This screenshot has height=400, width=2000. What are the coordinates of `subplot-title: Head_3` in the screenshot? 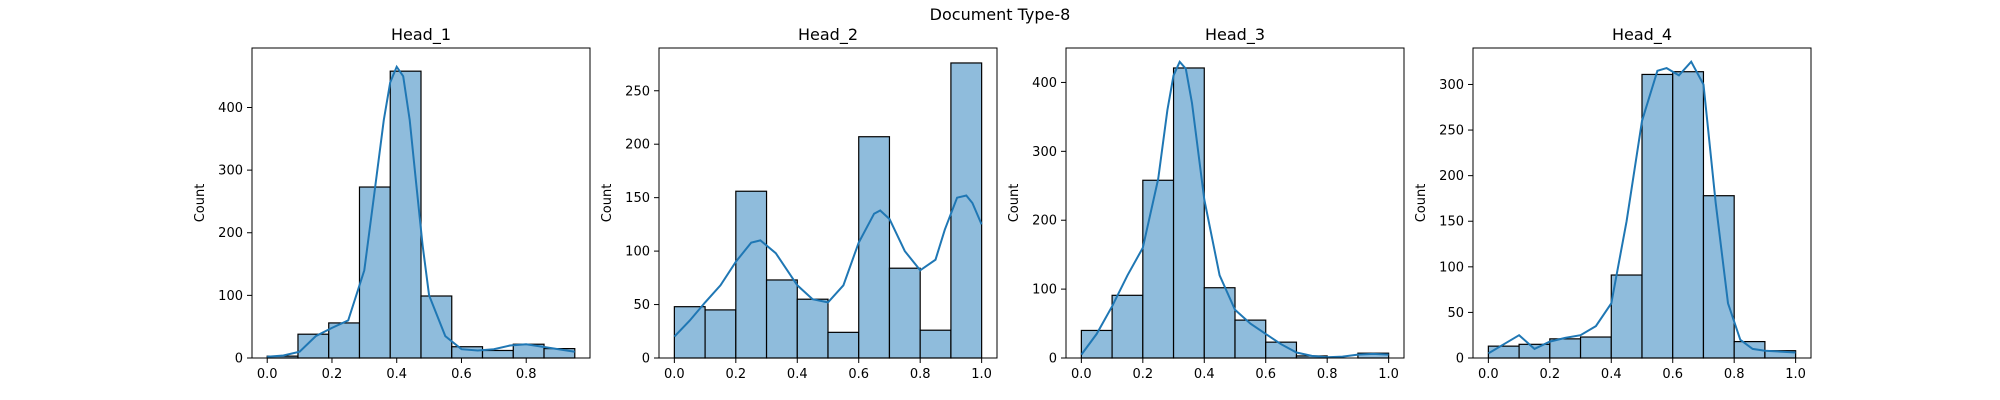 It's located at (1235, 35).